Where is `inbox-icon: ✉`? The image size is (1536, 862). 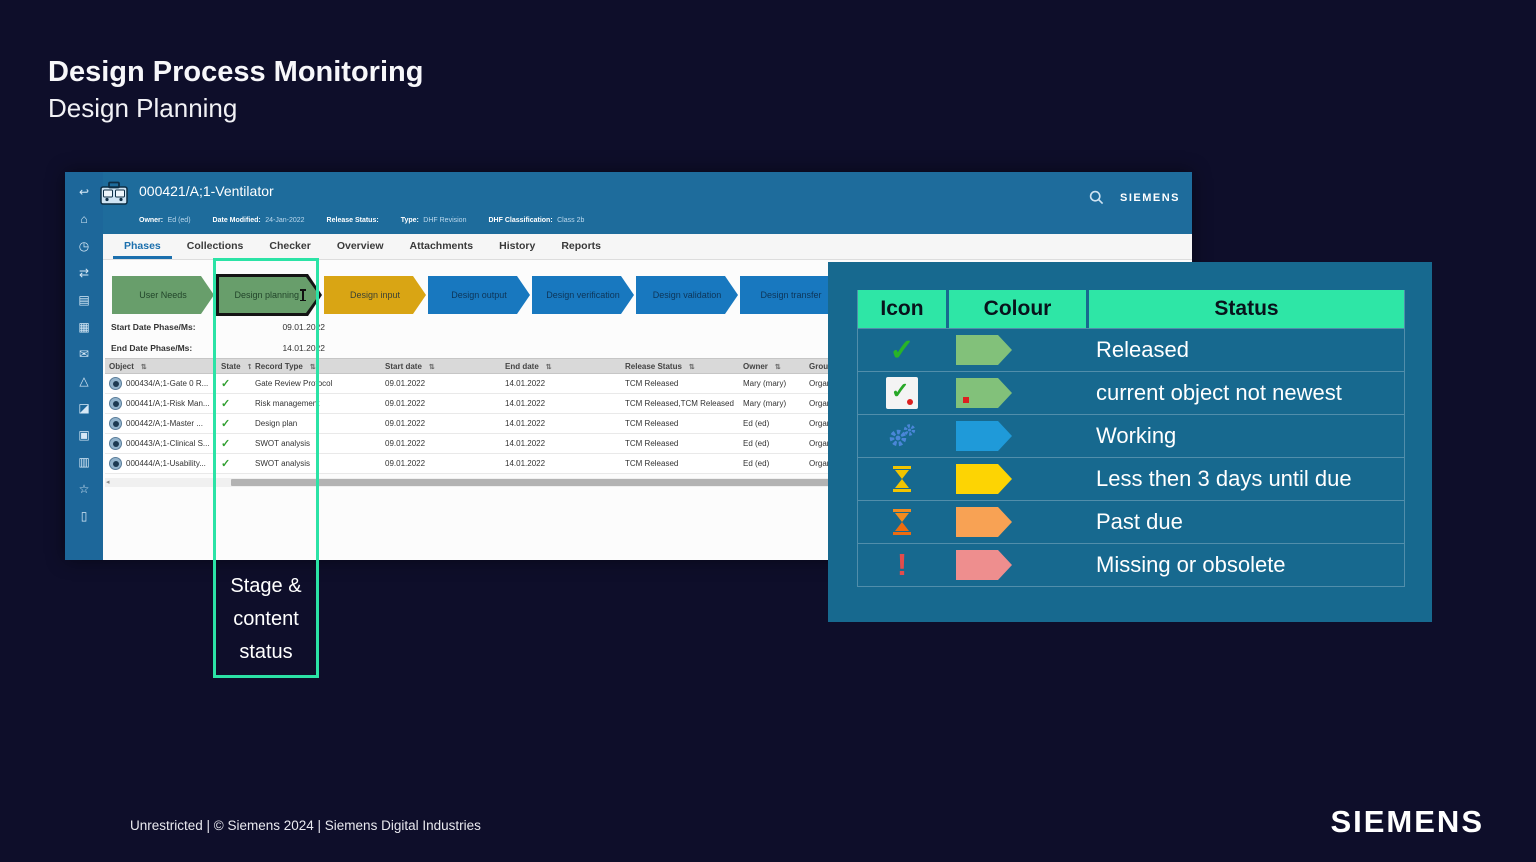 inbox-icon: ✉ is located at coordinates (84, 354).